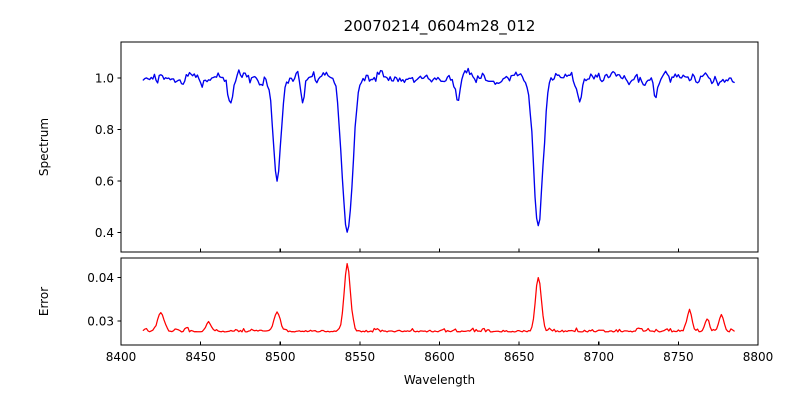 The height and width of the screenshot is (400, 800). Describe the element at coordinates (44, 301) in the screenshot. I see `error-y-axis-label: Error` at that location.